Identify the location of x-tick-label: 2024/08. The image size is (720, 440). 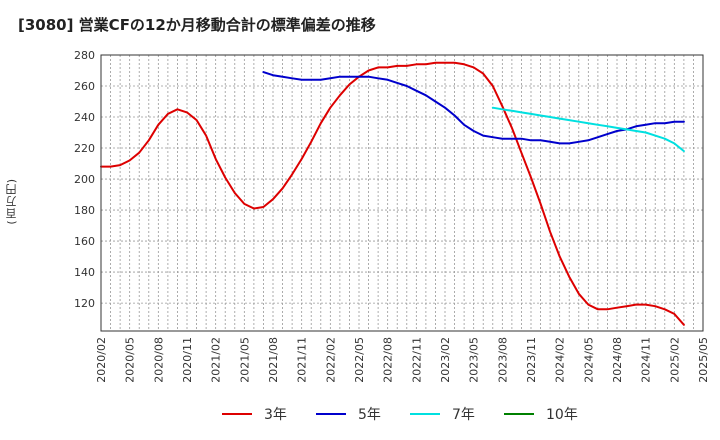
(617, 360).